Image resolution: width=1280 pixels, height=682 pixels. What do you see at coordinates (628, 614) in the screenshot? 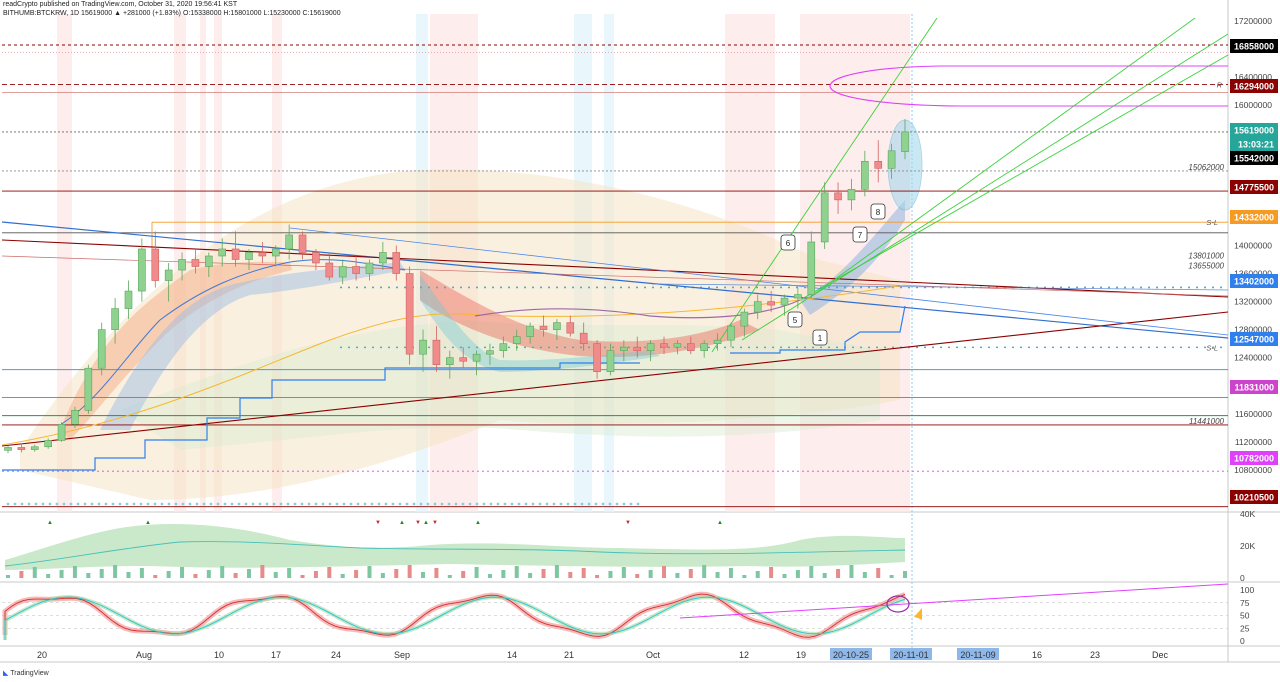
I see `oscillator-panel: 0 25 50 75 100` at bounding box center [628, 614].